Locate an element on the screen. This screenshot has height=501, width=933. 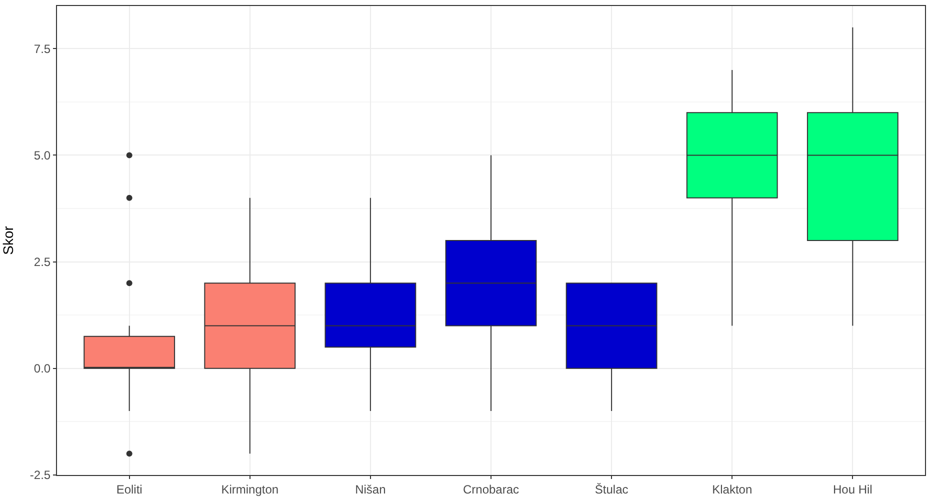
y-tick-label: 5.0 is located at coordinates (42, 155).